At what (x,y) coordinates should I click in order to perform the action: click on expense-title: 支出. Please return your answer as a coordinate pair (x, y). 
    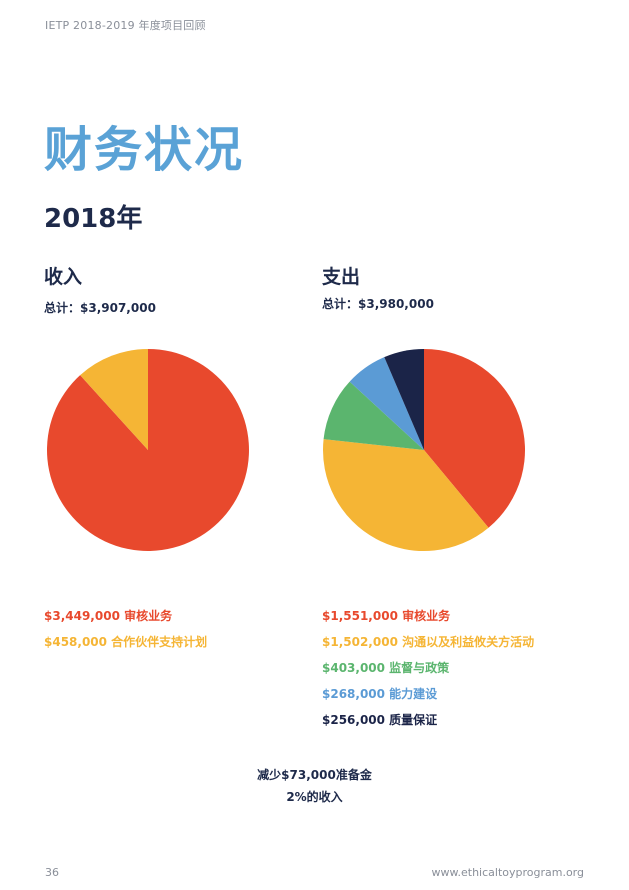
    Looking at the image, I should click on (341, 277).